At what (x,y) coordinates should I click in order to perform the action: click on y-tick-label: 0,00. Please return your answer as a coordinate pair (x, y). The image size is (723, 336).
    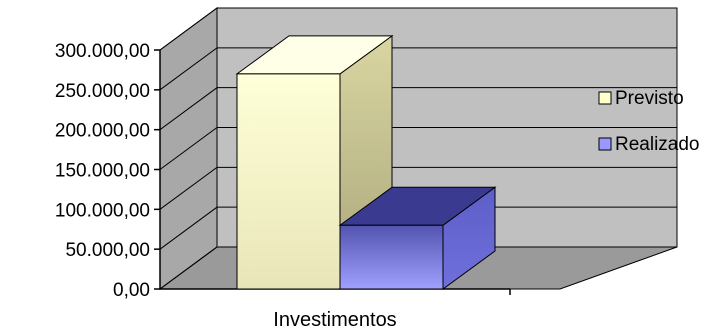
    Looking at the image, I should click on (131, 290).